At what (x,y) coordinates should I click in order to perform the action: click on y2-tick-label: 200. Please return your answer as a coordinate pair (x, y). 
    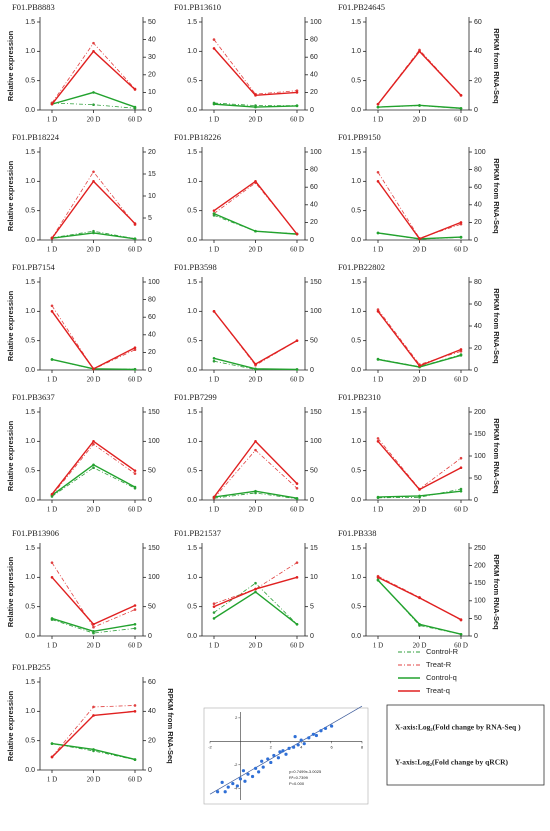
    Looking at the image, I should click on (480, 412).